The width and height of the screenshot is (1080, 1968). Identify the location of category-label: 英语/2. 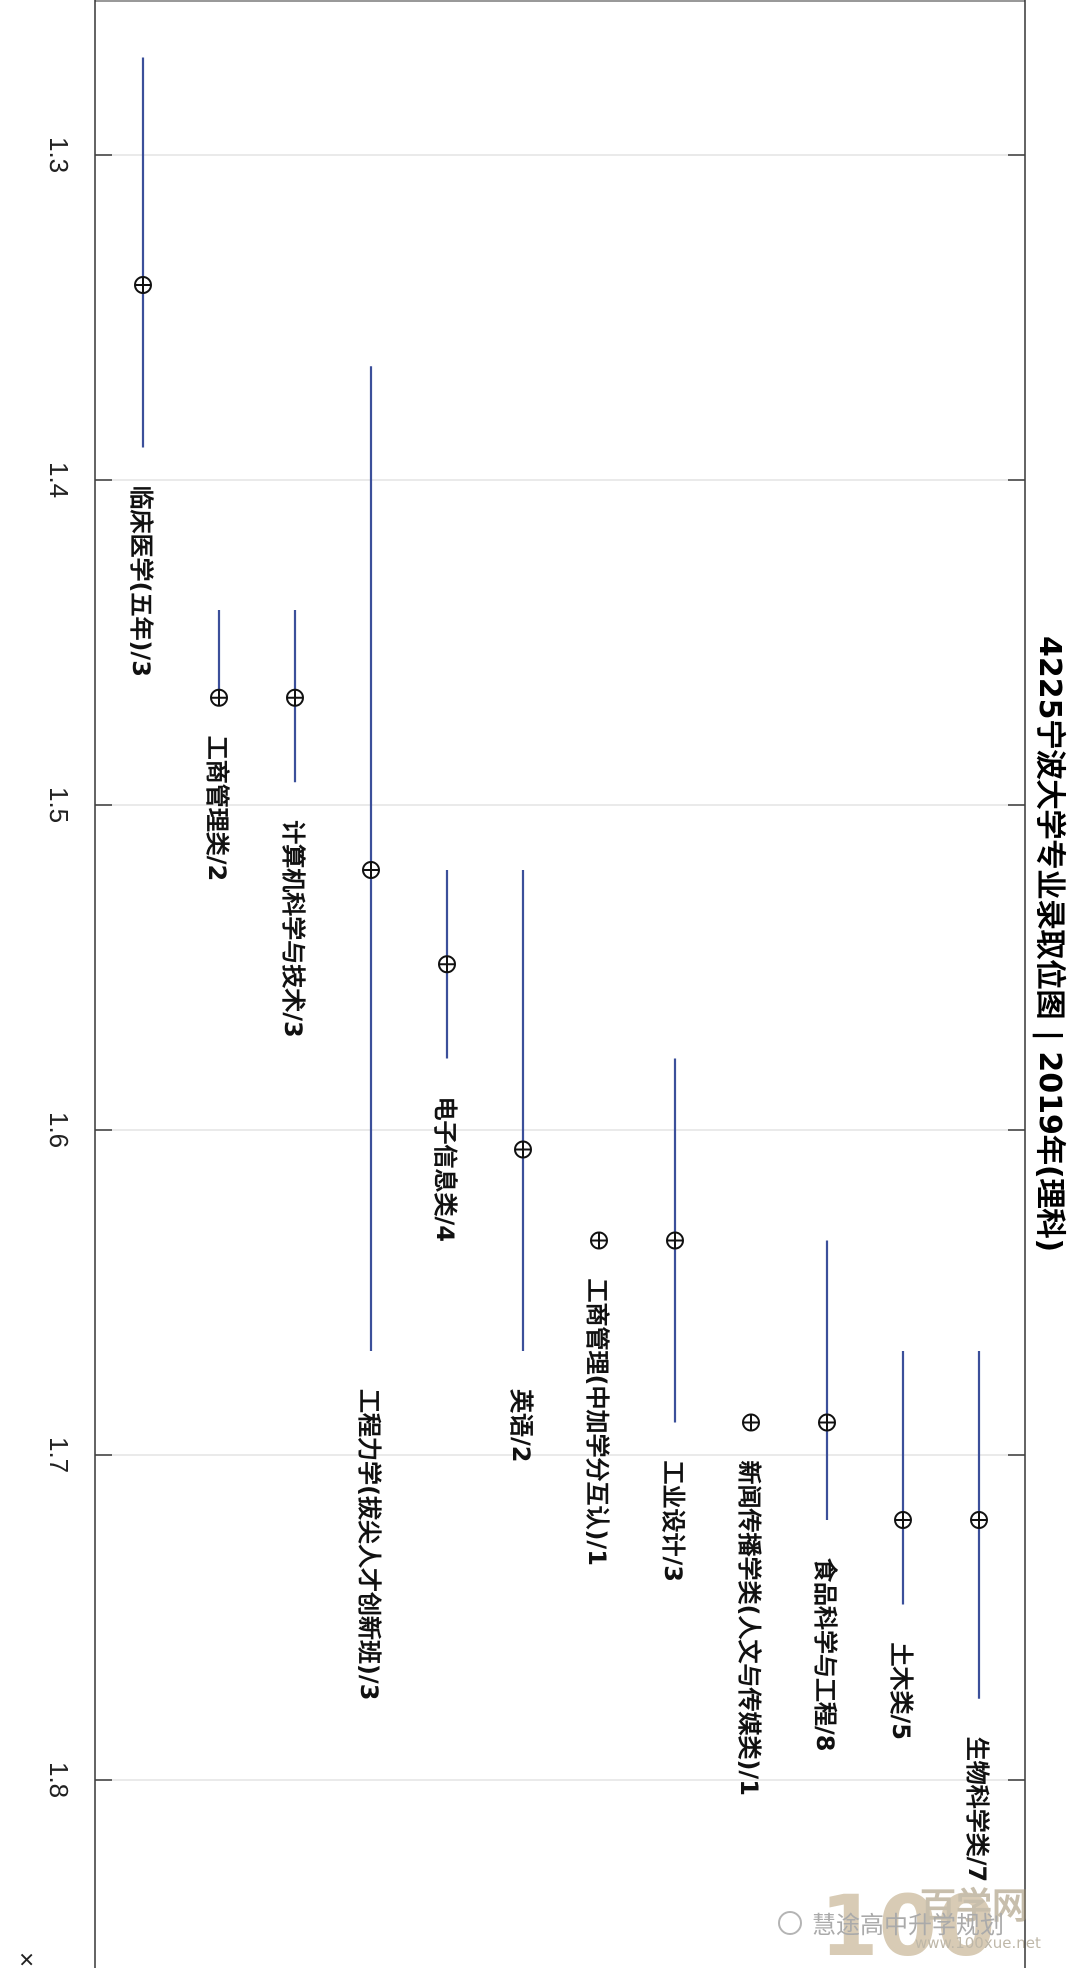
(521, 1425).